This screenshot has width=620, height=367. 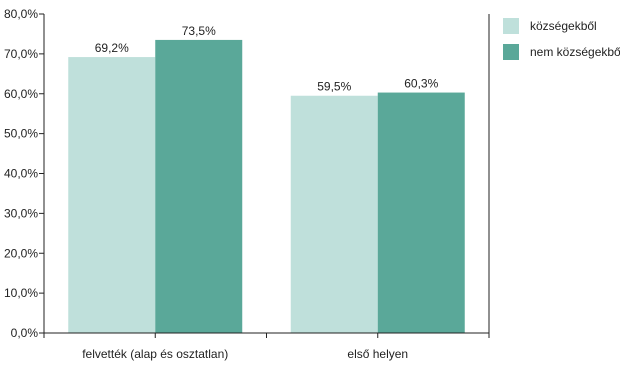 I want to click on bar-value-label: 73,5%, so click(x=199, y=31).